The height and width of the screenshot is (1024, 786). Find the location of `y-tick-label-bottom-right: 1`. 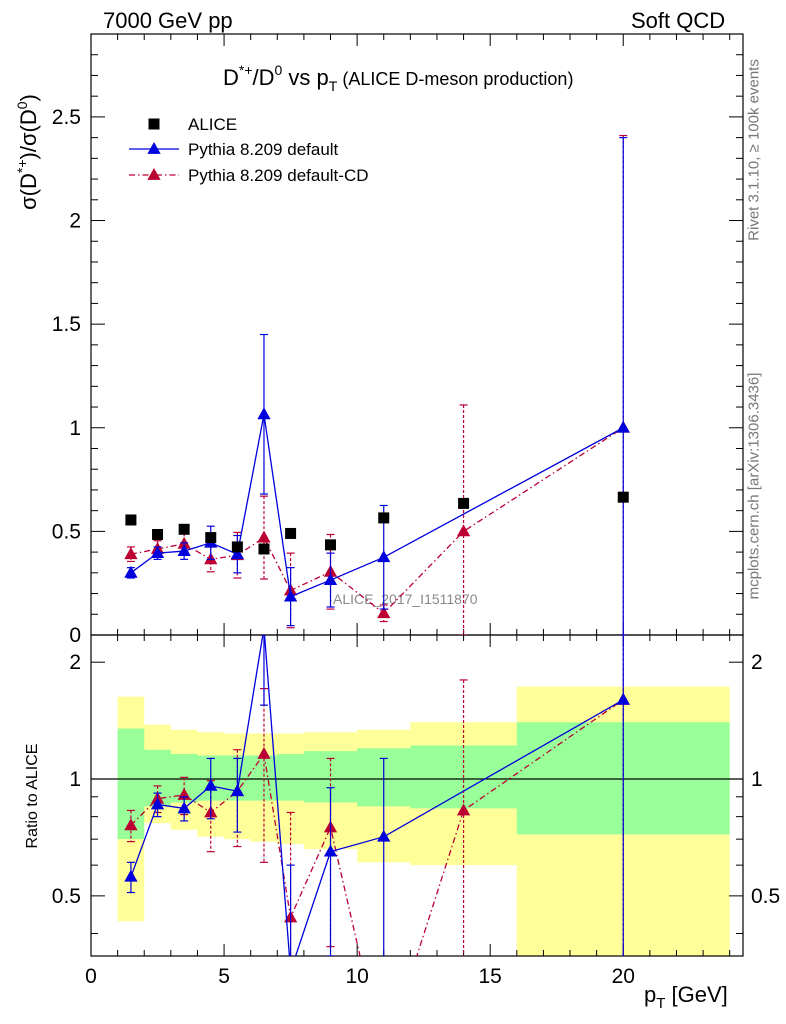

y-tick-label-bottom-right: 1 is located at coordinates (757, 779).